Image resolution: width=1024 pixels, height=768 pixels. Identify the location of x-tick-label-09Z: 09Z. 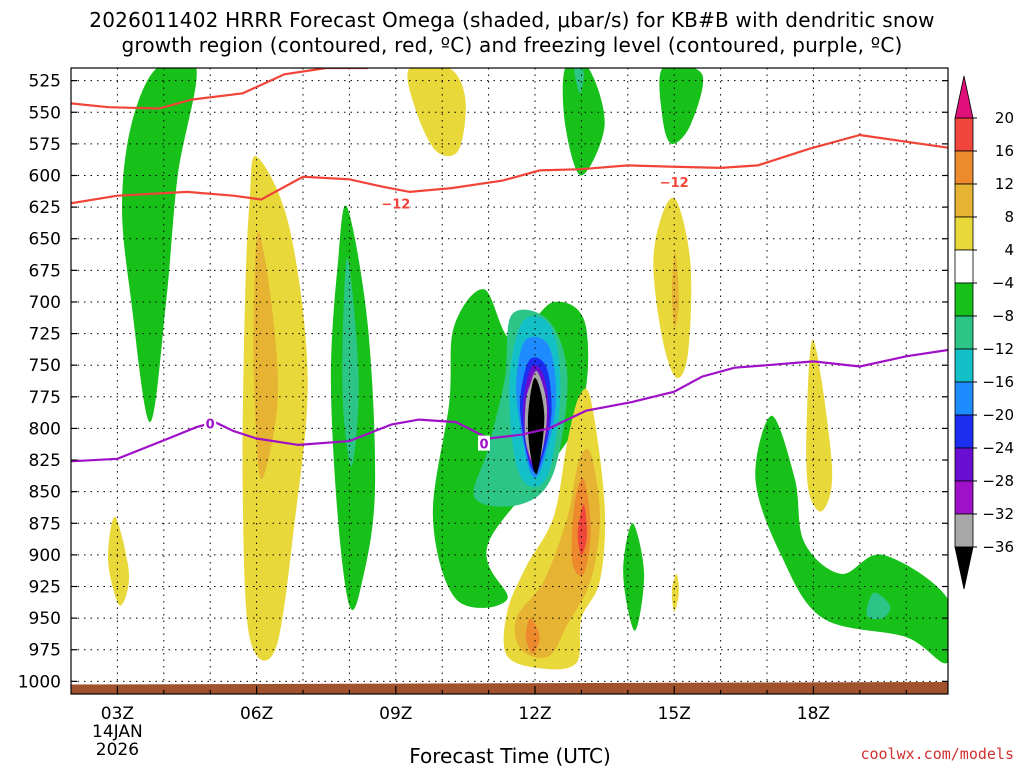
(395, 714).